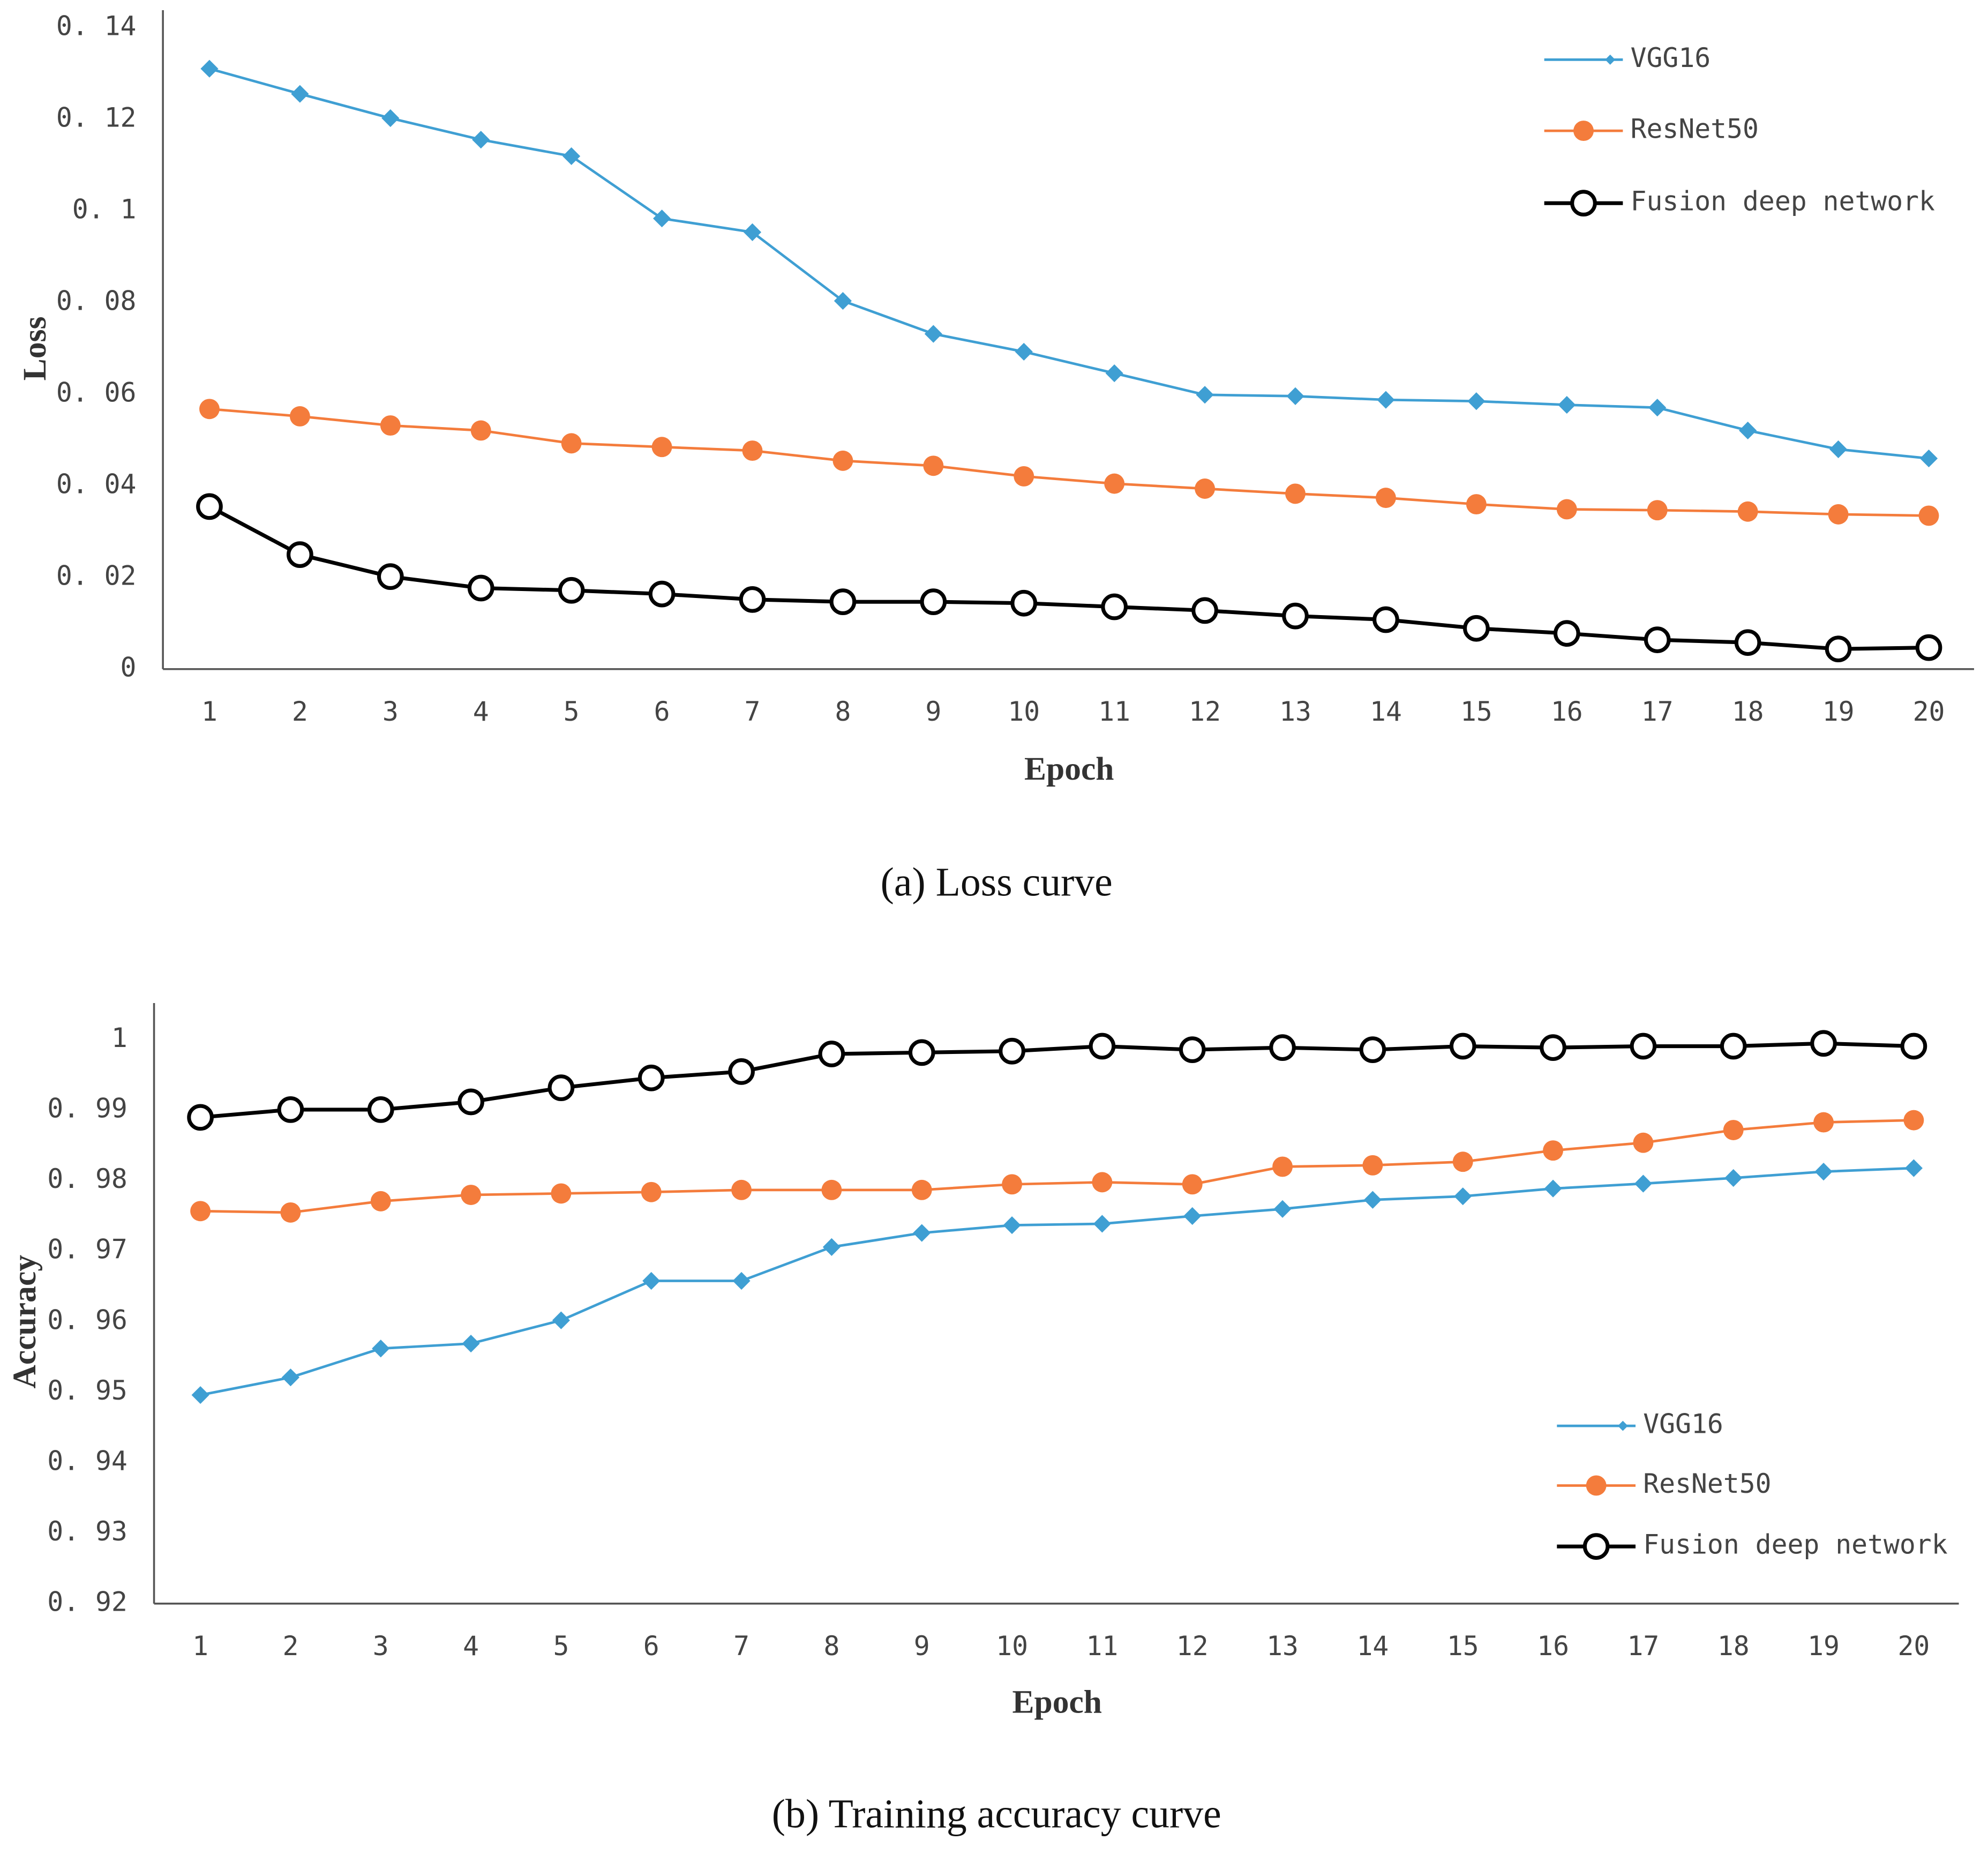 The image size is (1988, 1855). What do you see at coordinates (572, 711) in the screenshot?
I see `x-tick-label: 5` at bounding box center [572, 711].